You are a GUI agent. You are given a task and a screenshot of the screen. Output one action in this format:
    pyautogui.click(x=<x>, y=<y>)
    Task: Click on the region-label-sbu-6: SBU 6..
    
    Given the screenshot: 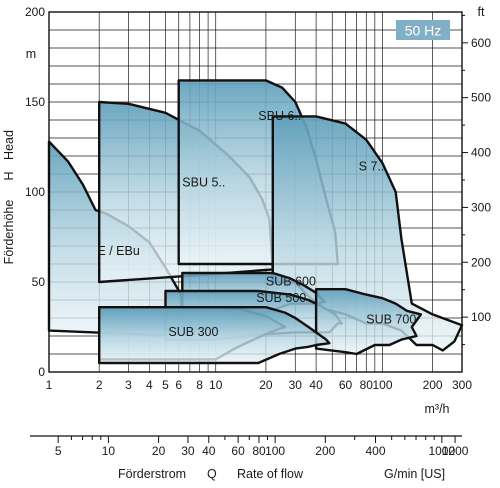 What is the action you would take?
    pyautogui.click(x=279, y=116)
    